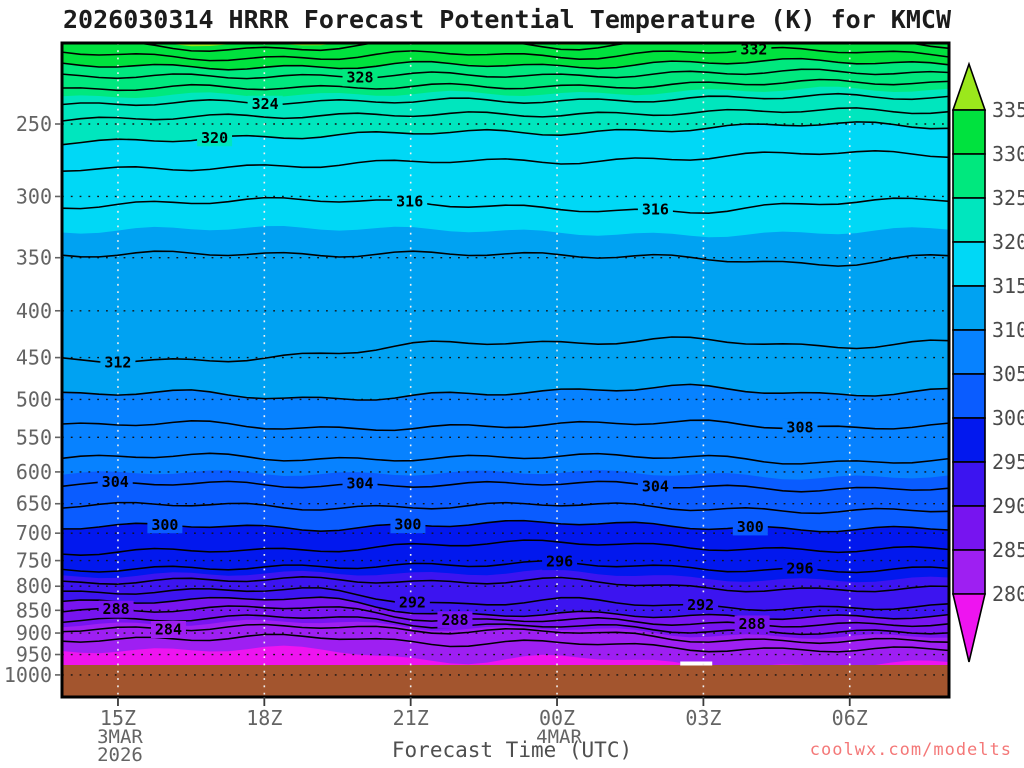  What do you see at coordinates (512, 750) in the screenshot?
I see `x-axis-title: Forecast Time (UTC)` at bounding box center [512, 750].